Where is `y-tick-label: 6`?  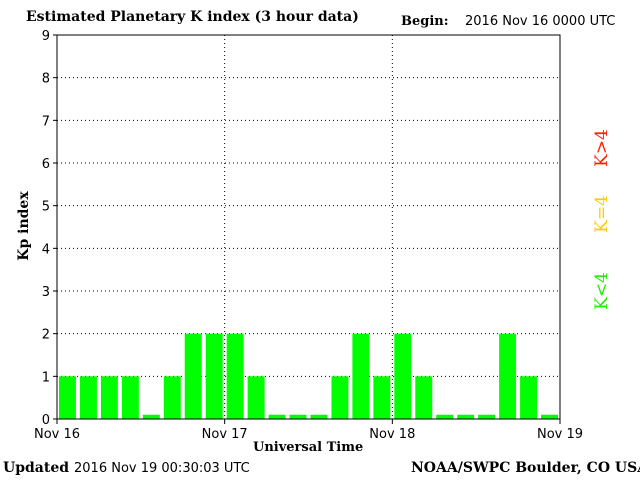 y-tick-label: 6 is located at coordinates (46, 164).